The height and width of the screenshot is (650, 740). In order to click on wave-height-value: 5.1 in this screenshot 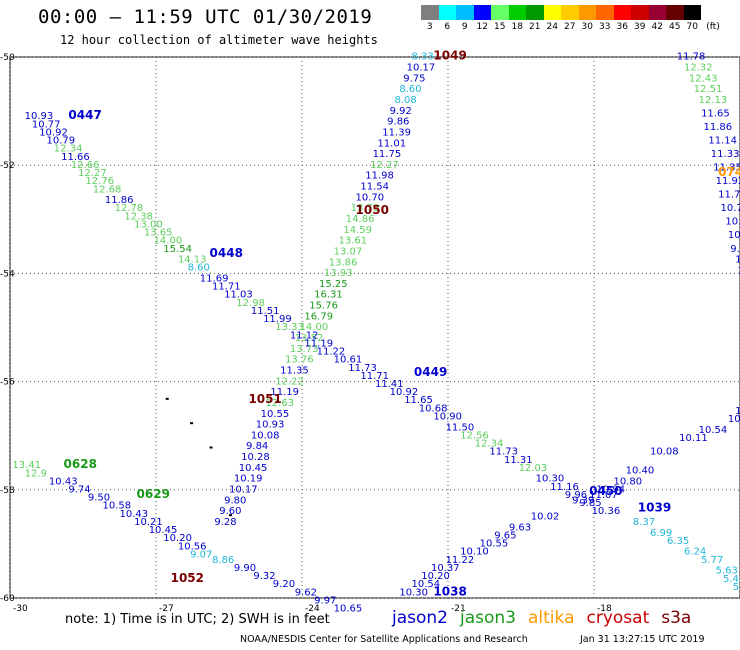, I will do `click(736, 587)`.